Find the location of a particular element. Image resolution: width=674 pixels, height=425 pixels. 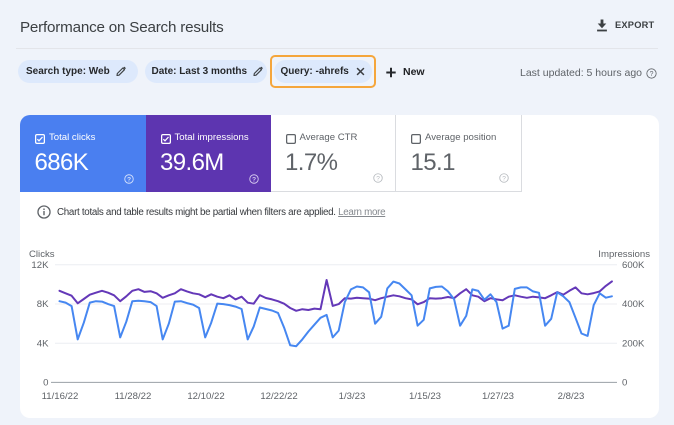

svg-text: 4K is located at coordinates (43, 343).